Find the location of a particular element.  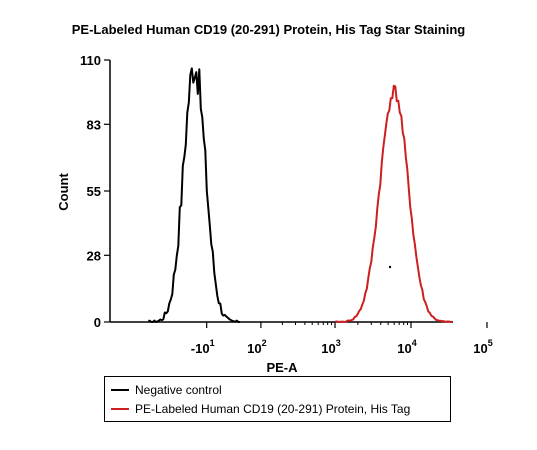

legend-item-negative-control: Negative control is located at coordinates (280, 389).